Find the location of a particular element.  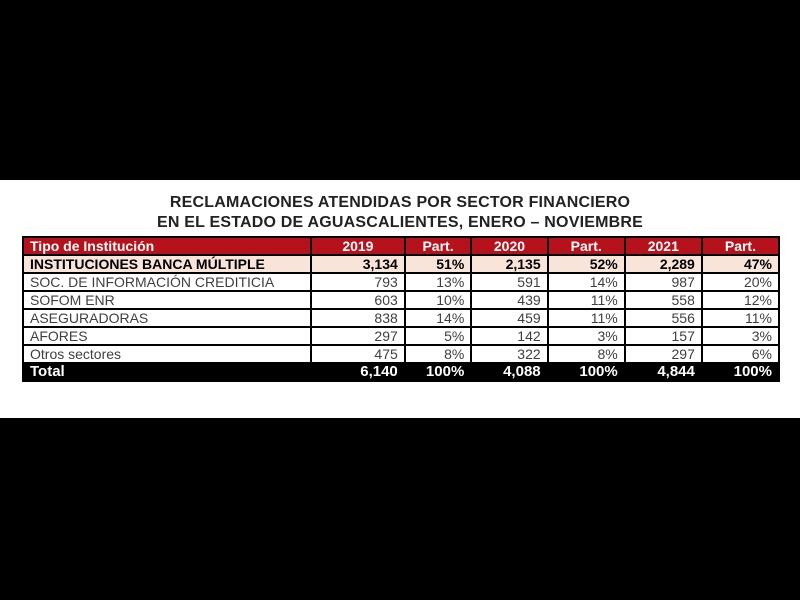

value-cell: 793 is located at coordinates (358, 282).